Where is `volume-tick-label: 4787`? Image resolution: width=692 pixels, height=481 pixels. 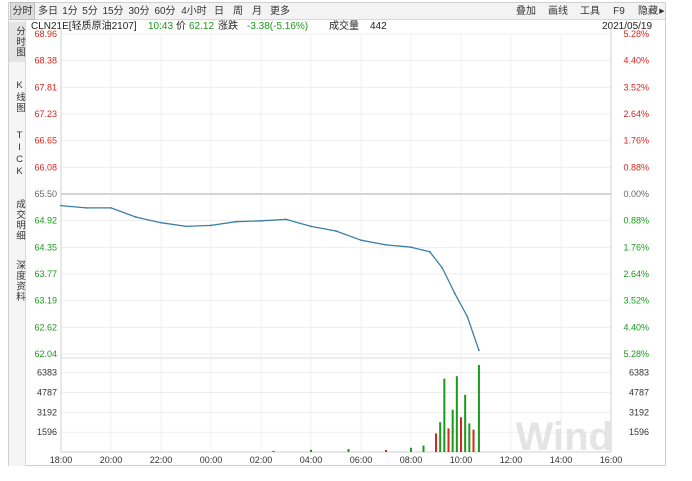
volume-tick-label: 4787 is located at coordinates (47, 393).